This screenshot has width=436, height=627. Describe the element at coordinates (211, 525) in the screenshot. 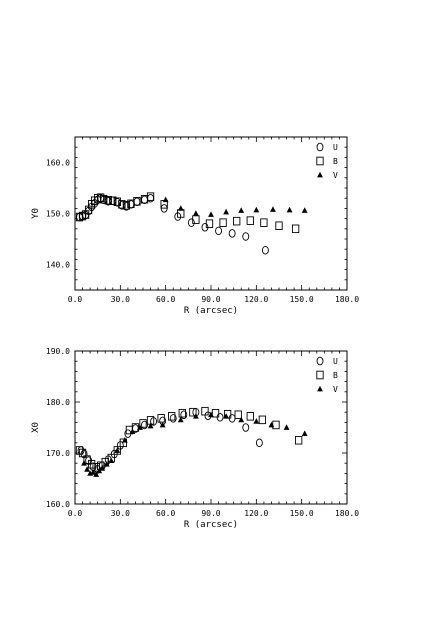

I see `x-axis-label-x0: R (arcsec)` at that location.